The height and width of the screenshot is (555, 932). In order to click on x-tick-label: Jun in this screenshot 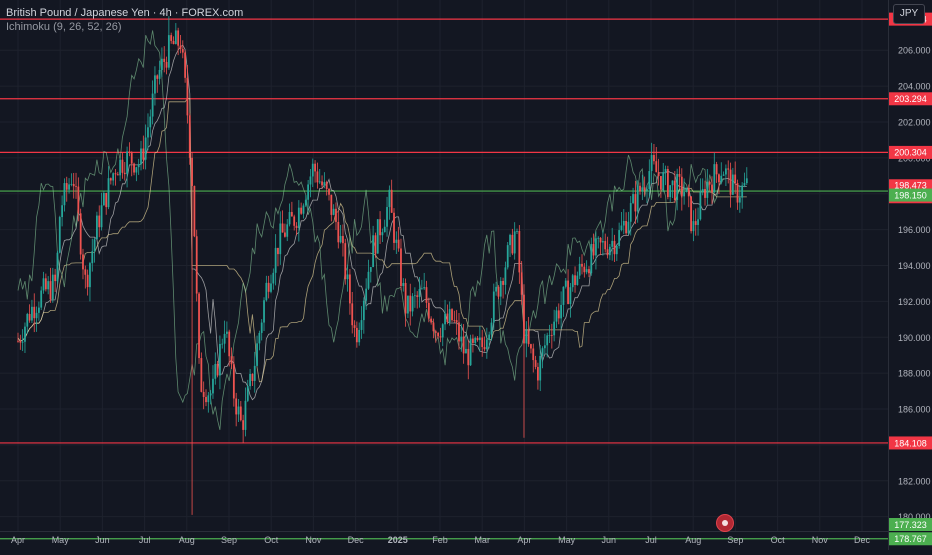, I will do `click(102, 540)`.